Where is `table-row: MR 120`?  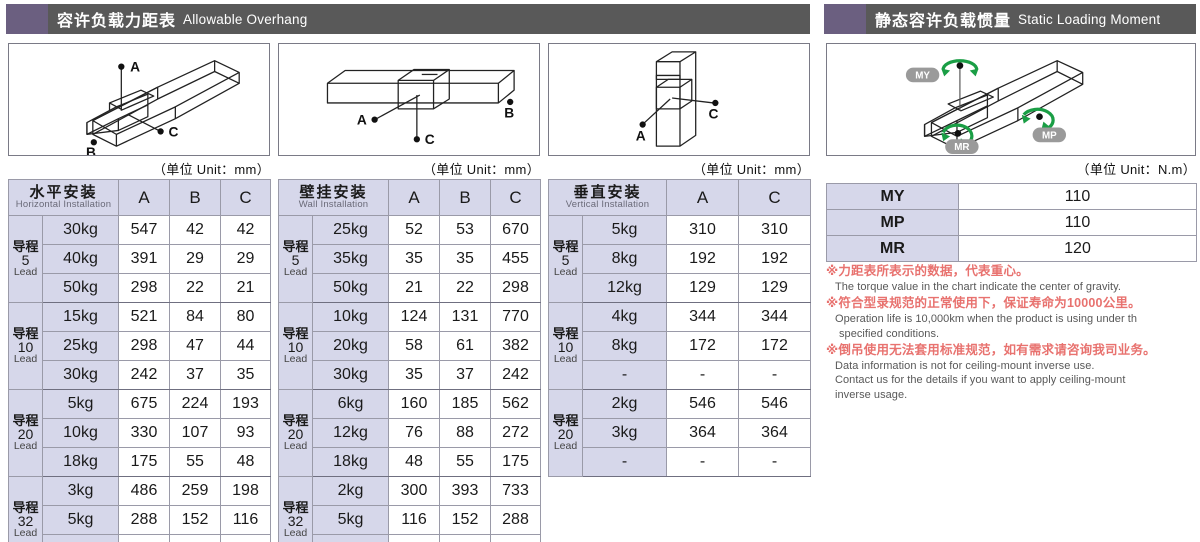
table-row: MR 120 is located at coordinates (1011, 248).